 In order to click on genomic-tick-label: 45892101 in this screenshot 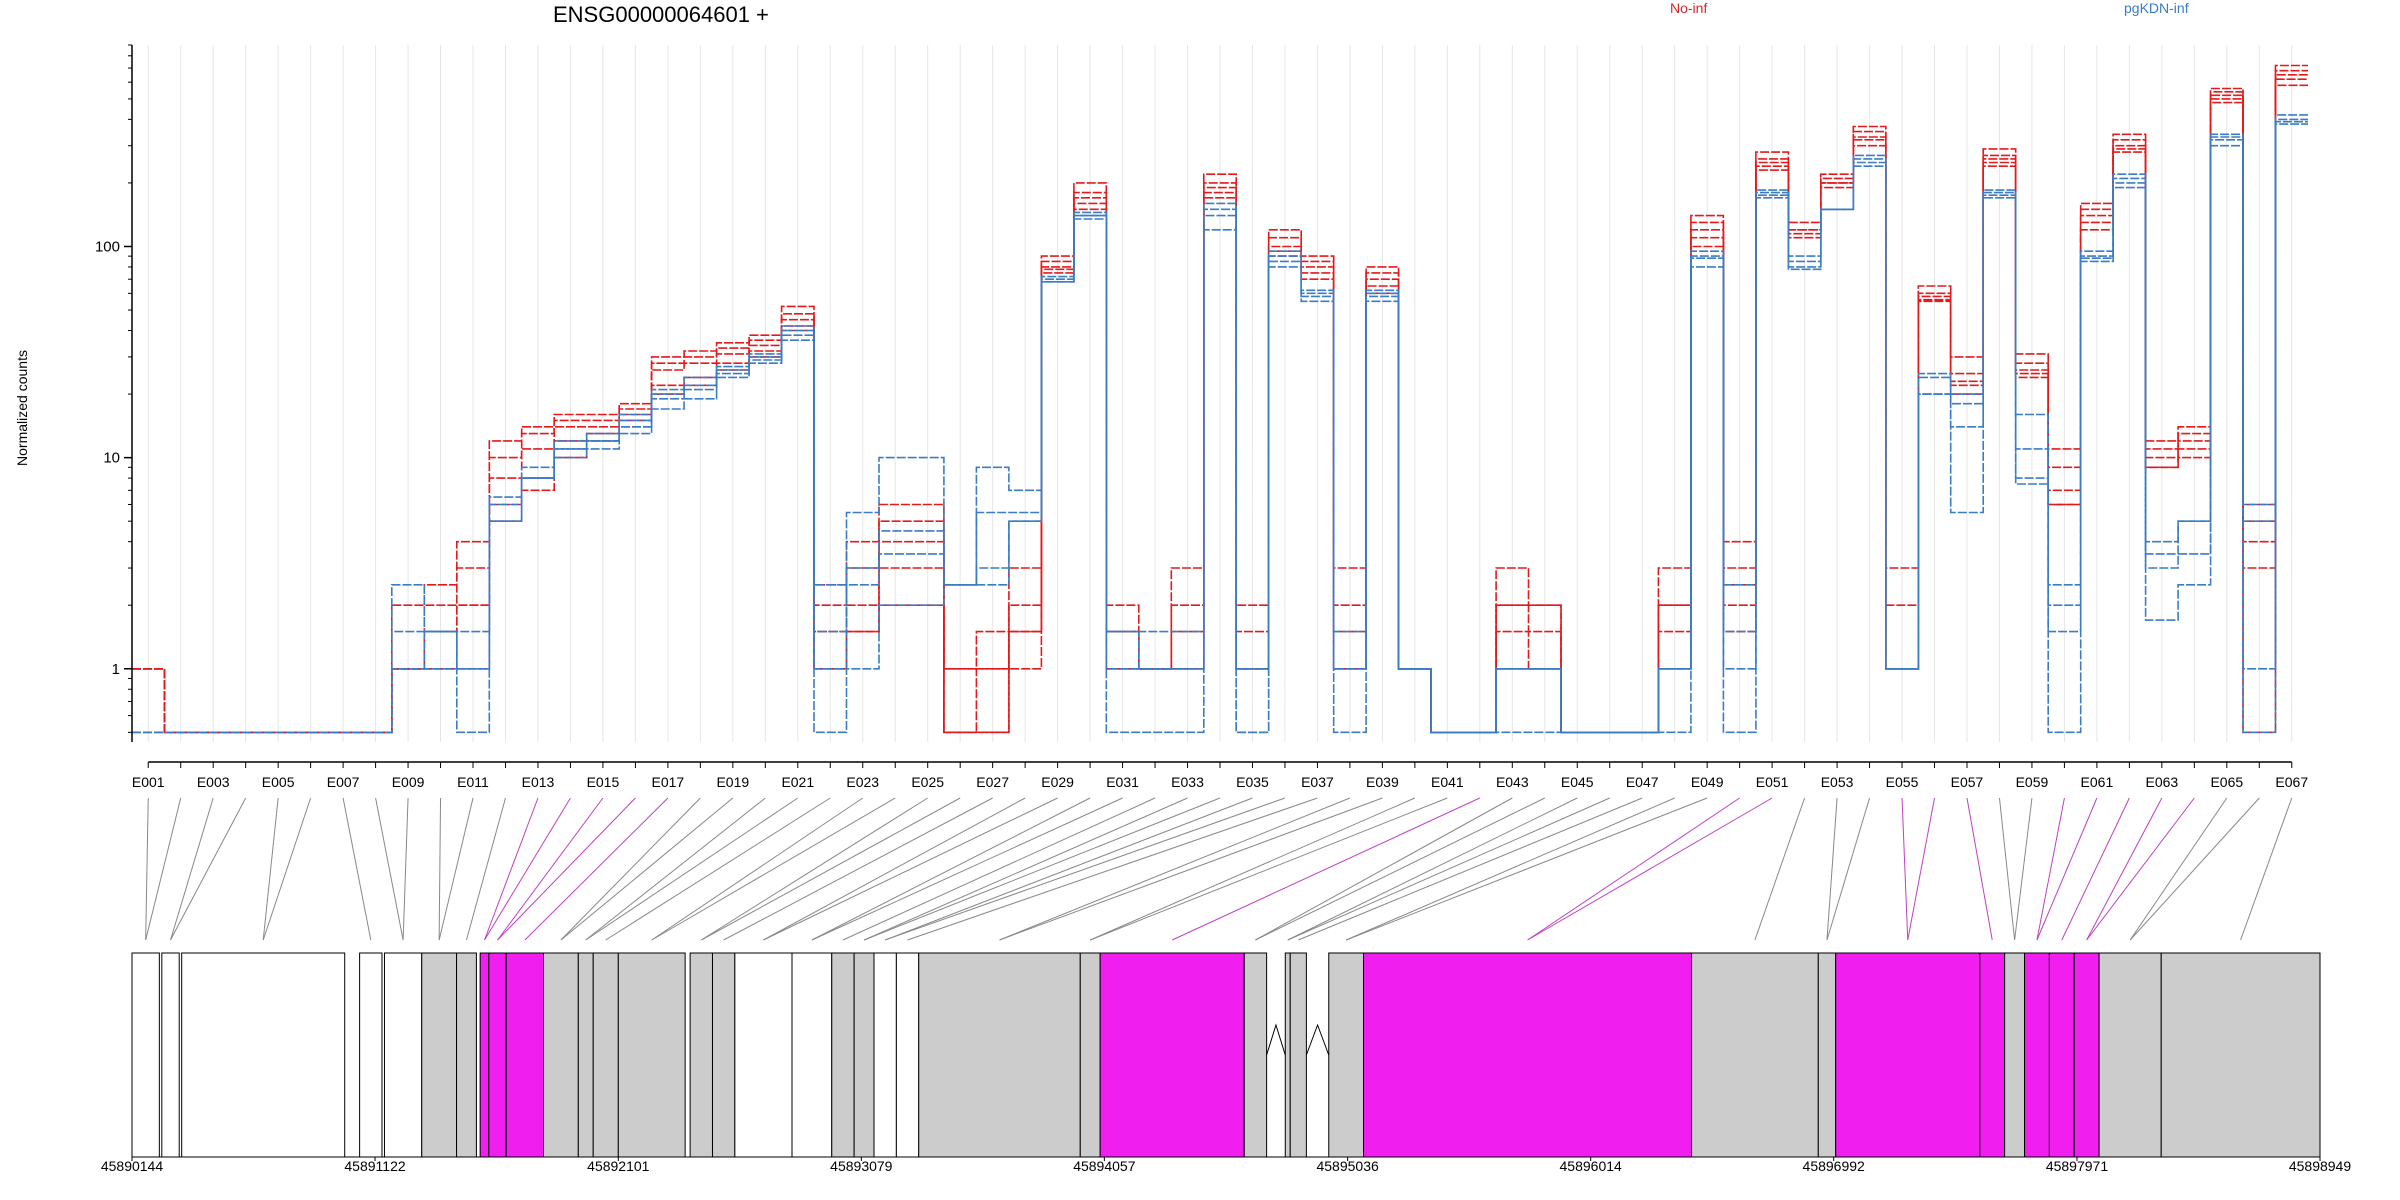, I will do `click(618, 1166)`.